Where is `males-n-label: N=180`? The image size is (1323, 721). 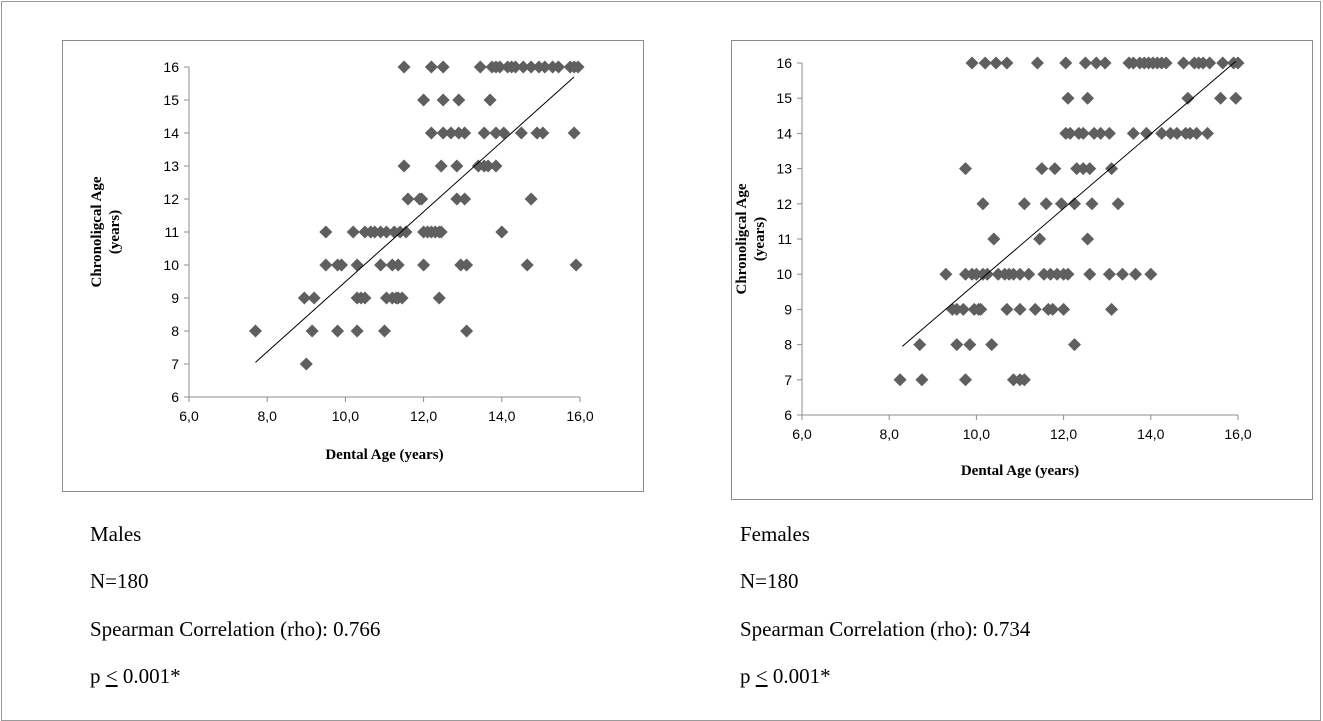
males-n-label: N=180 is located at coordinates (119, 581).